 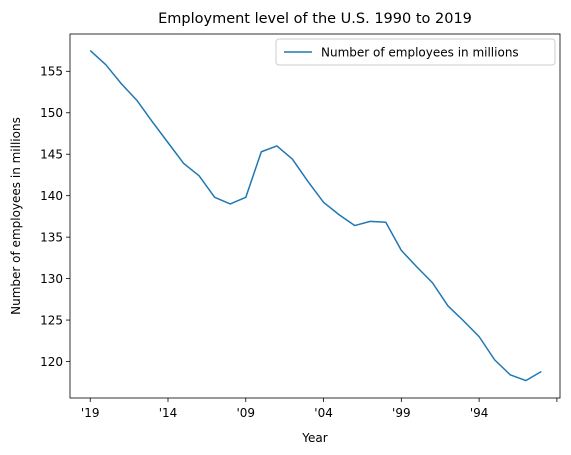 I want to click on y-tick-label: 155, so click(x=51, y=72).